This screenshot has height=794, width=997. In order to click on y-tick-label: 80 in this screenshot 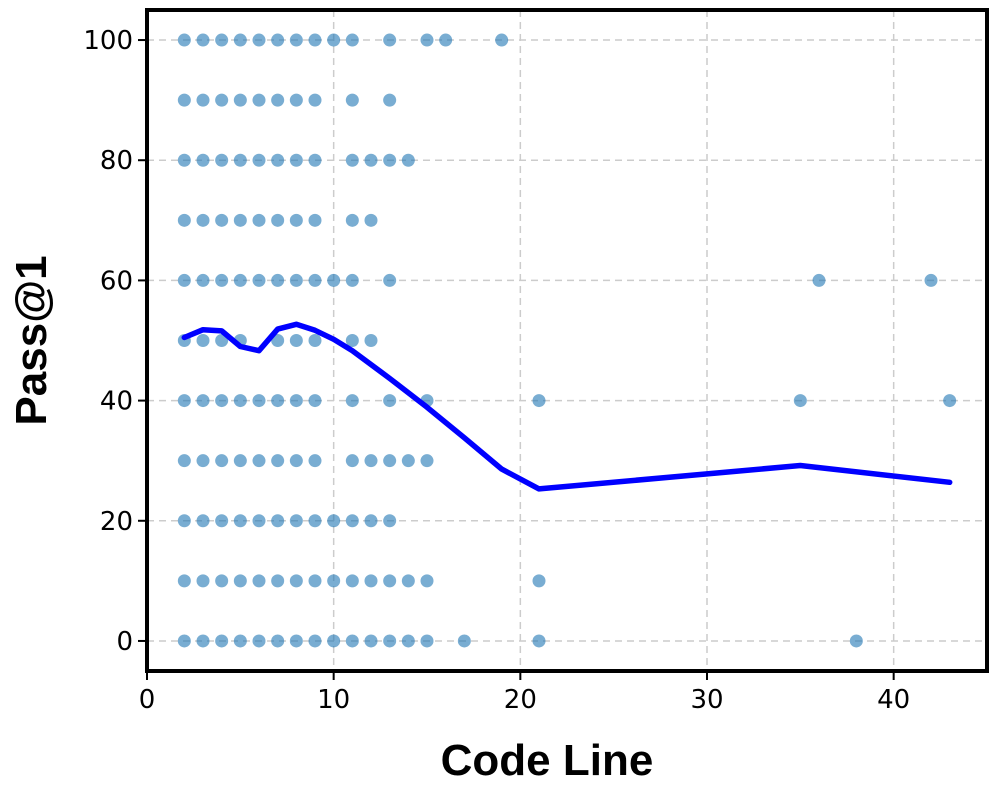, I will do `click(116, 161)`.